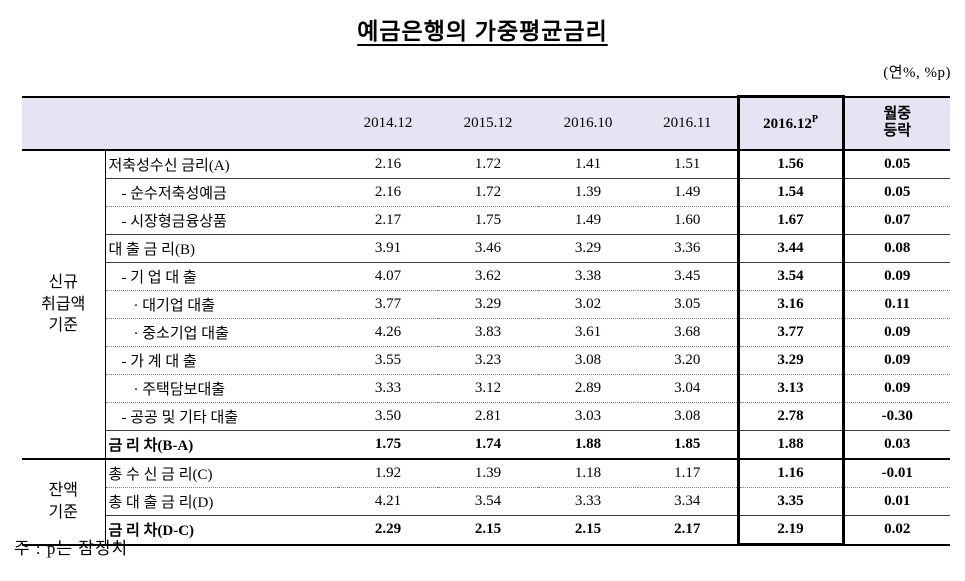 The height and width of the screenshot is (581, 965). Describe the element at coordinates (588, 123) in the screenshot. I see `col-header-2016-10: 2016.10` at that location.